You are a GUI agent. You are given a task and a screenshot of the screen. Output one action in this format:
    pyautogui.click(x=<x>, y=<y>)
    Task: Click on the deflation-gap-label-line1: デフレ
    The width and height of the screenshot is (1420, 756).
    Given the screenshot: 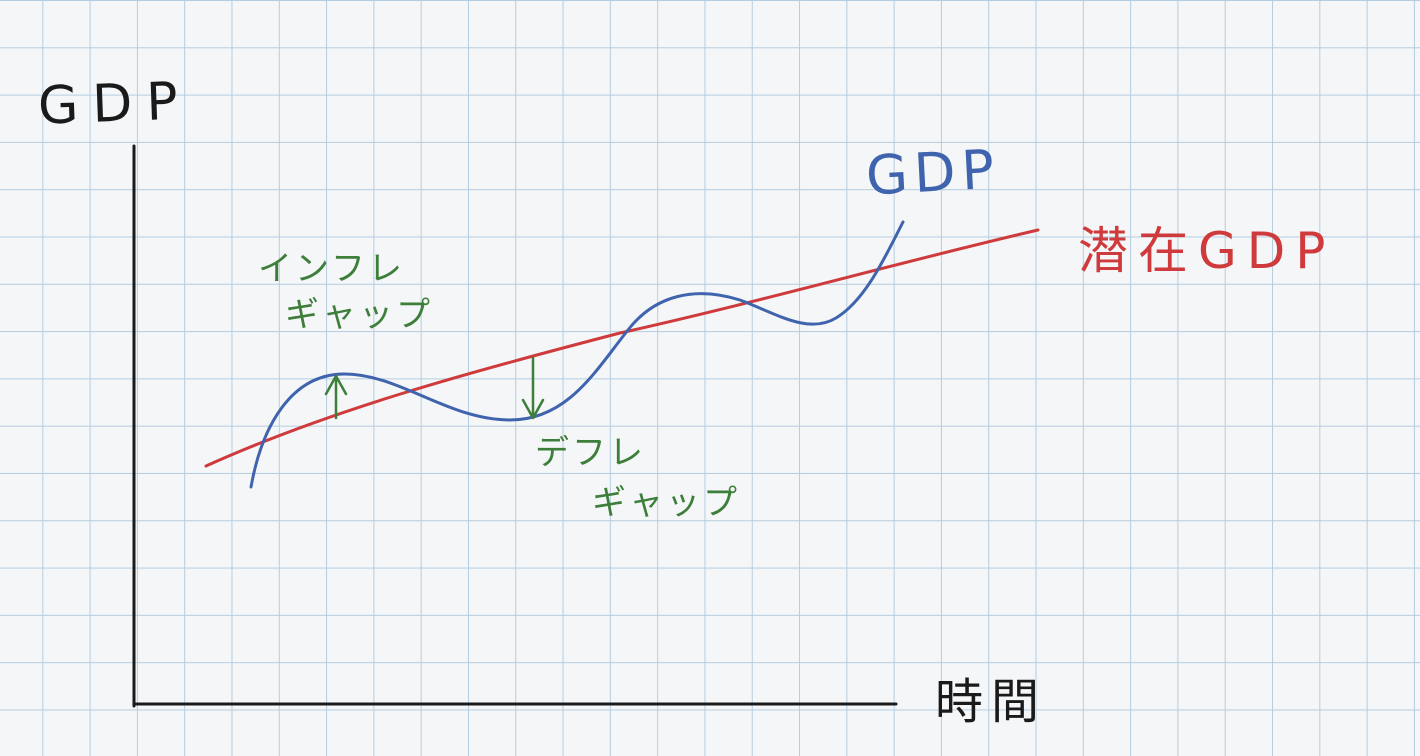 What is the action you would take?
    pyautogui.click(x=590, y=453)
    